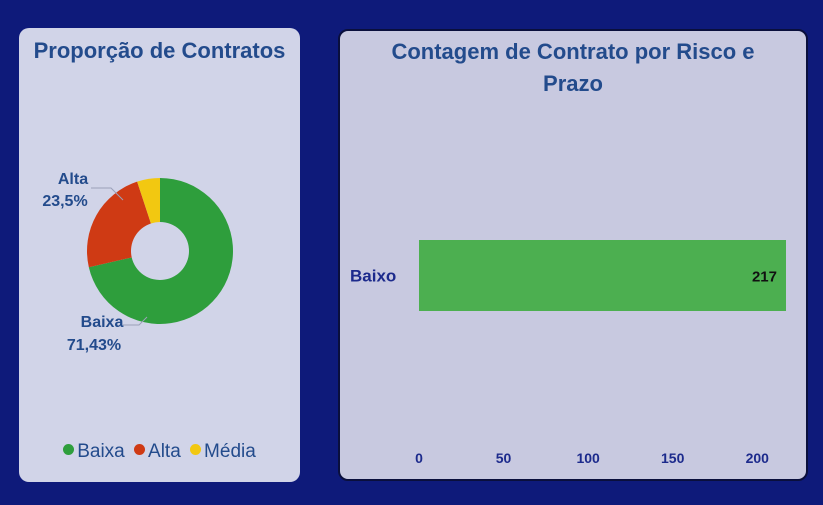  Describe the element at coordinates (230, 451) in the screenshot. I see `legend-label-media: Média` at that location.